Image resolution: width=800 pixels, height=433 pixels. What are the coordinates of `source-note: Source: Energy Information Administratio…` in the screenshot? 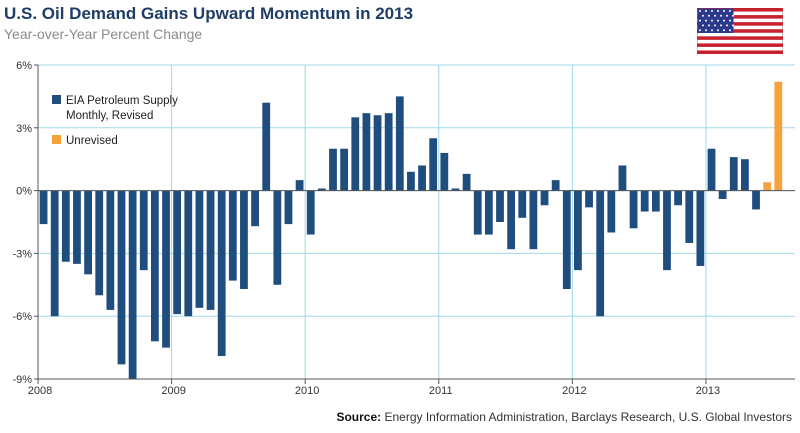 It's located at (564, 417).